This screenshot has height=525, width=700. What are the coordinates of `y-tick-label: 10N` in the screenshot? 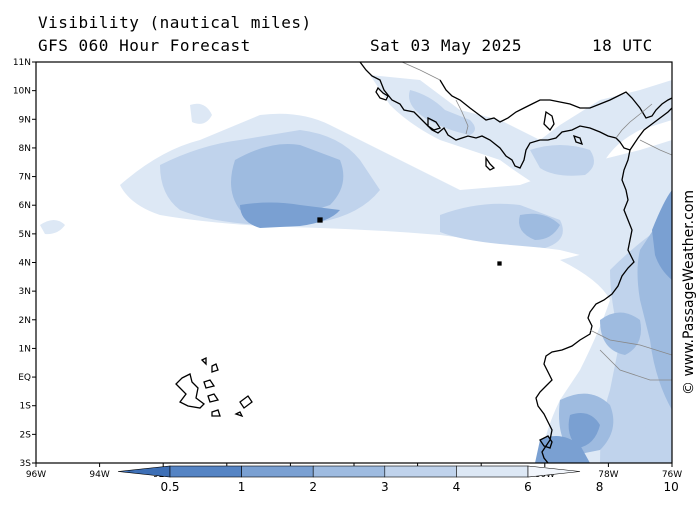 It's located at (22, 92).